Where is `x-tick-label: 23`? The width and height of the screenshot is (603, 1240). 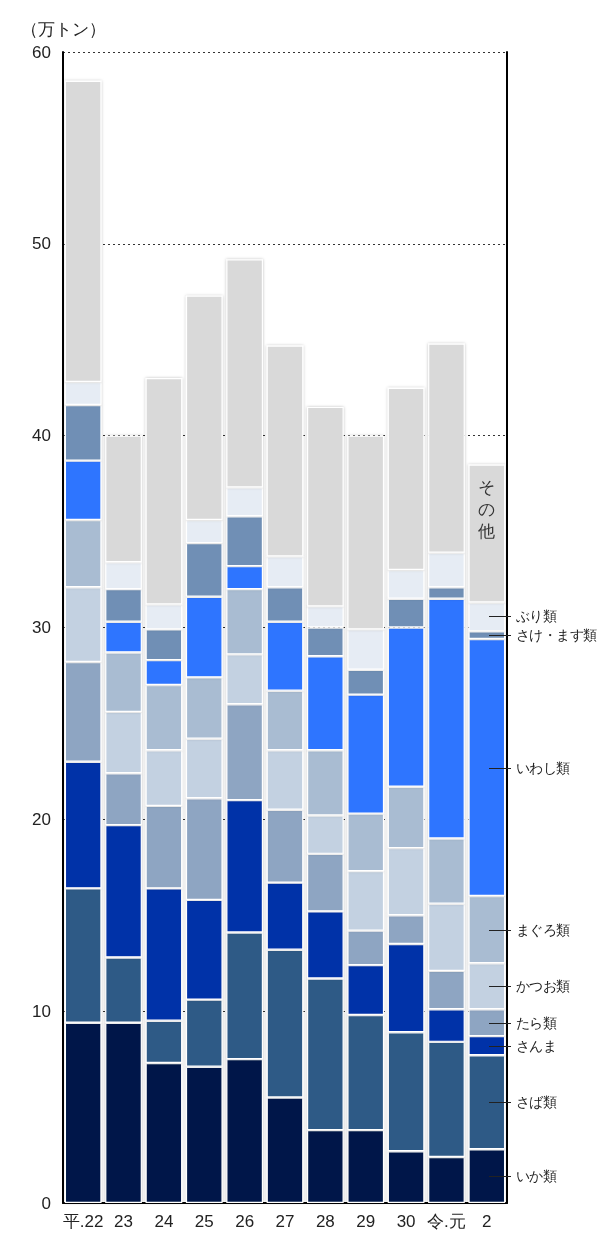 x-tick-label: 23 is located at coordinates (124, 1221).